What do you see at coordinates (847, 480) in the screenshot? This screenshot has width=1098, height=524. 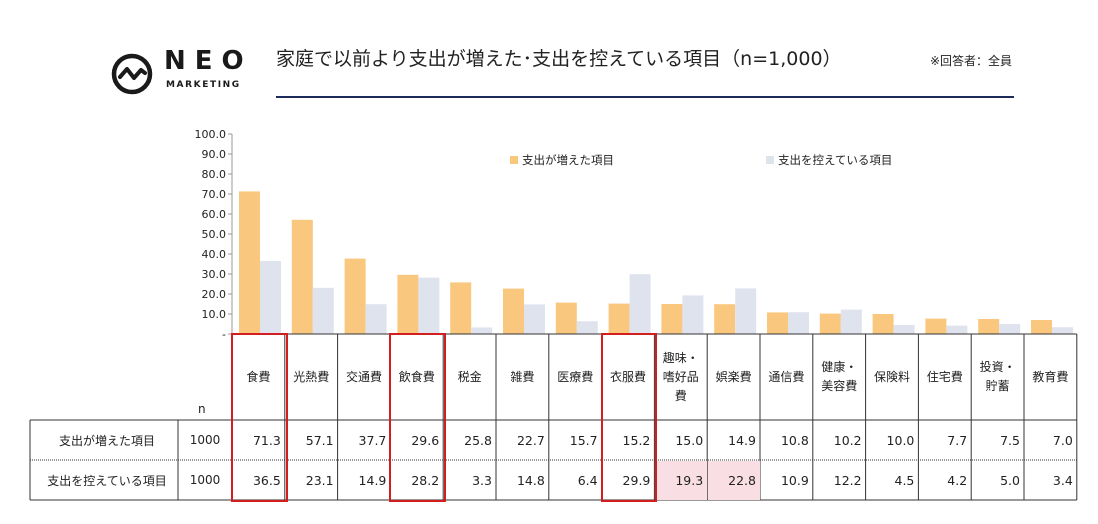 I see `table-value-cell: 12.2` at bounding box center [847, 480].